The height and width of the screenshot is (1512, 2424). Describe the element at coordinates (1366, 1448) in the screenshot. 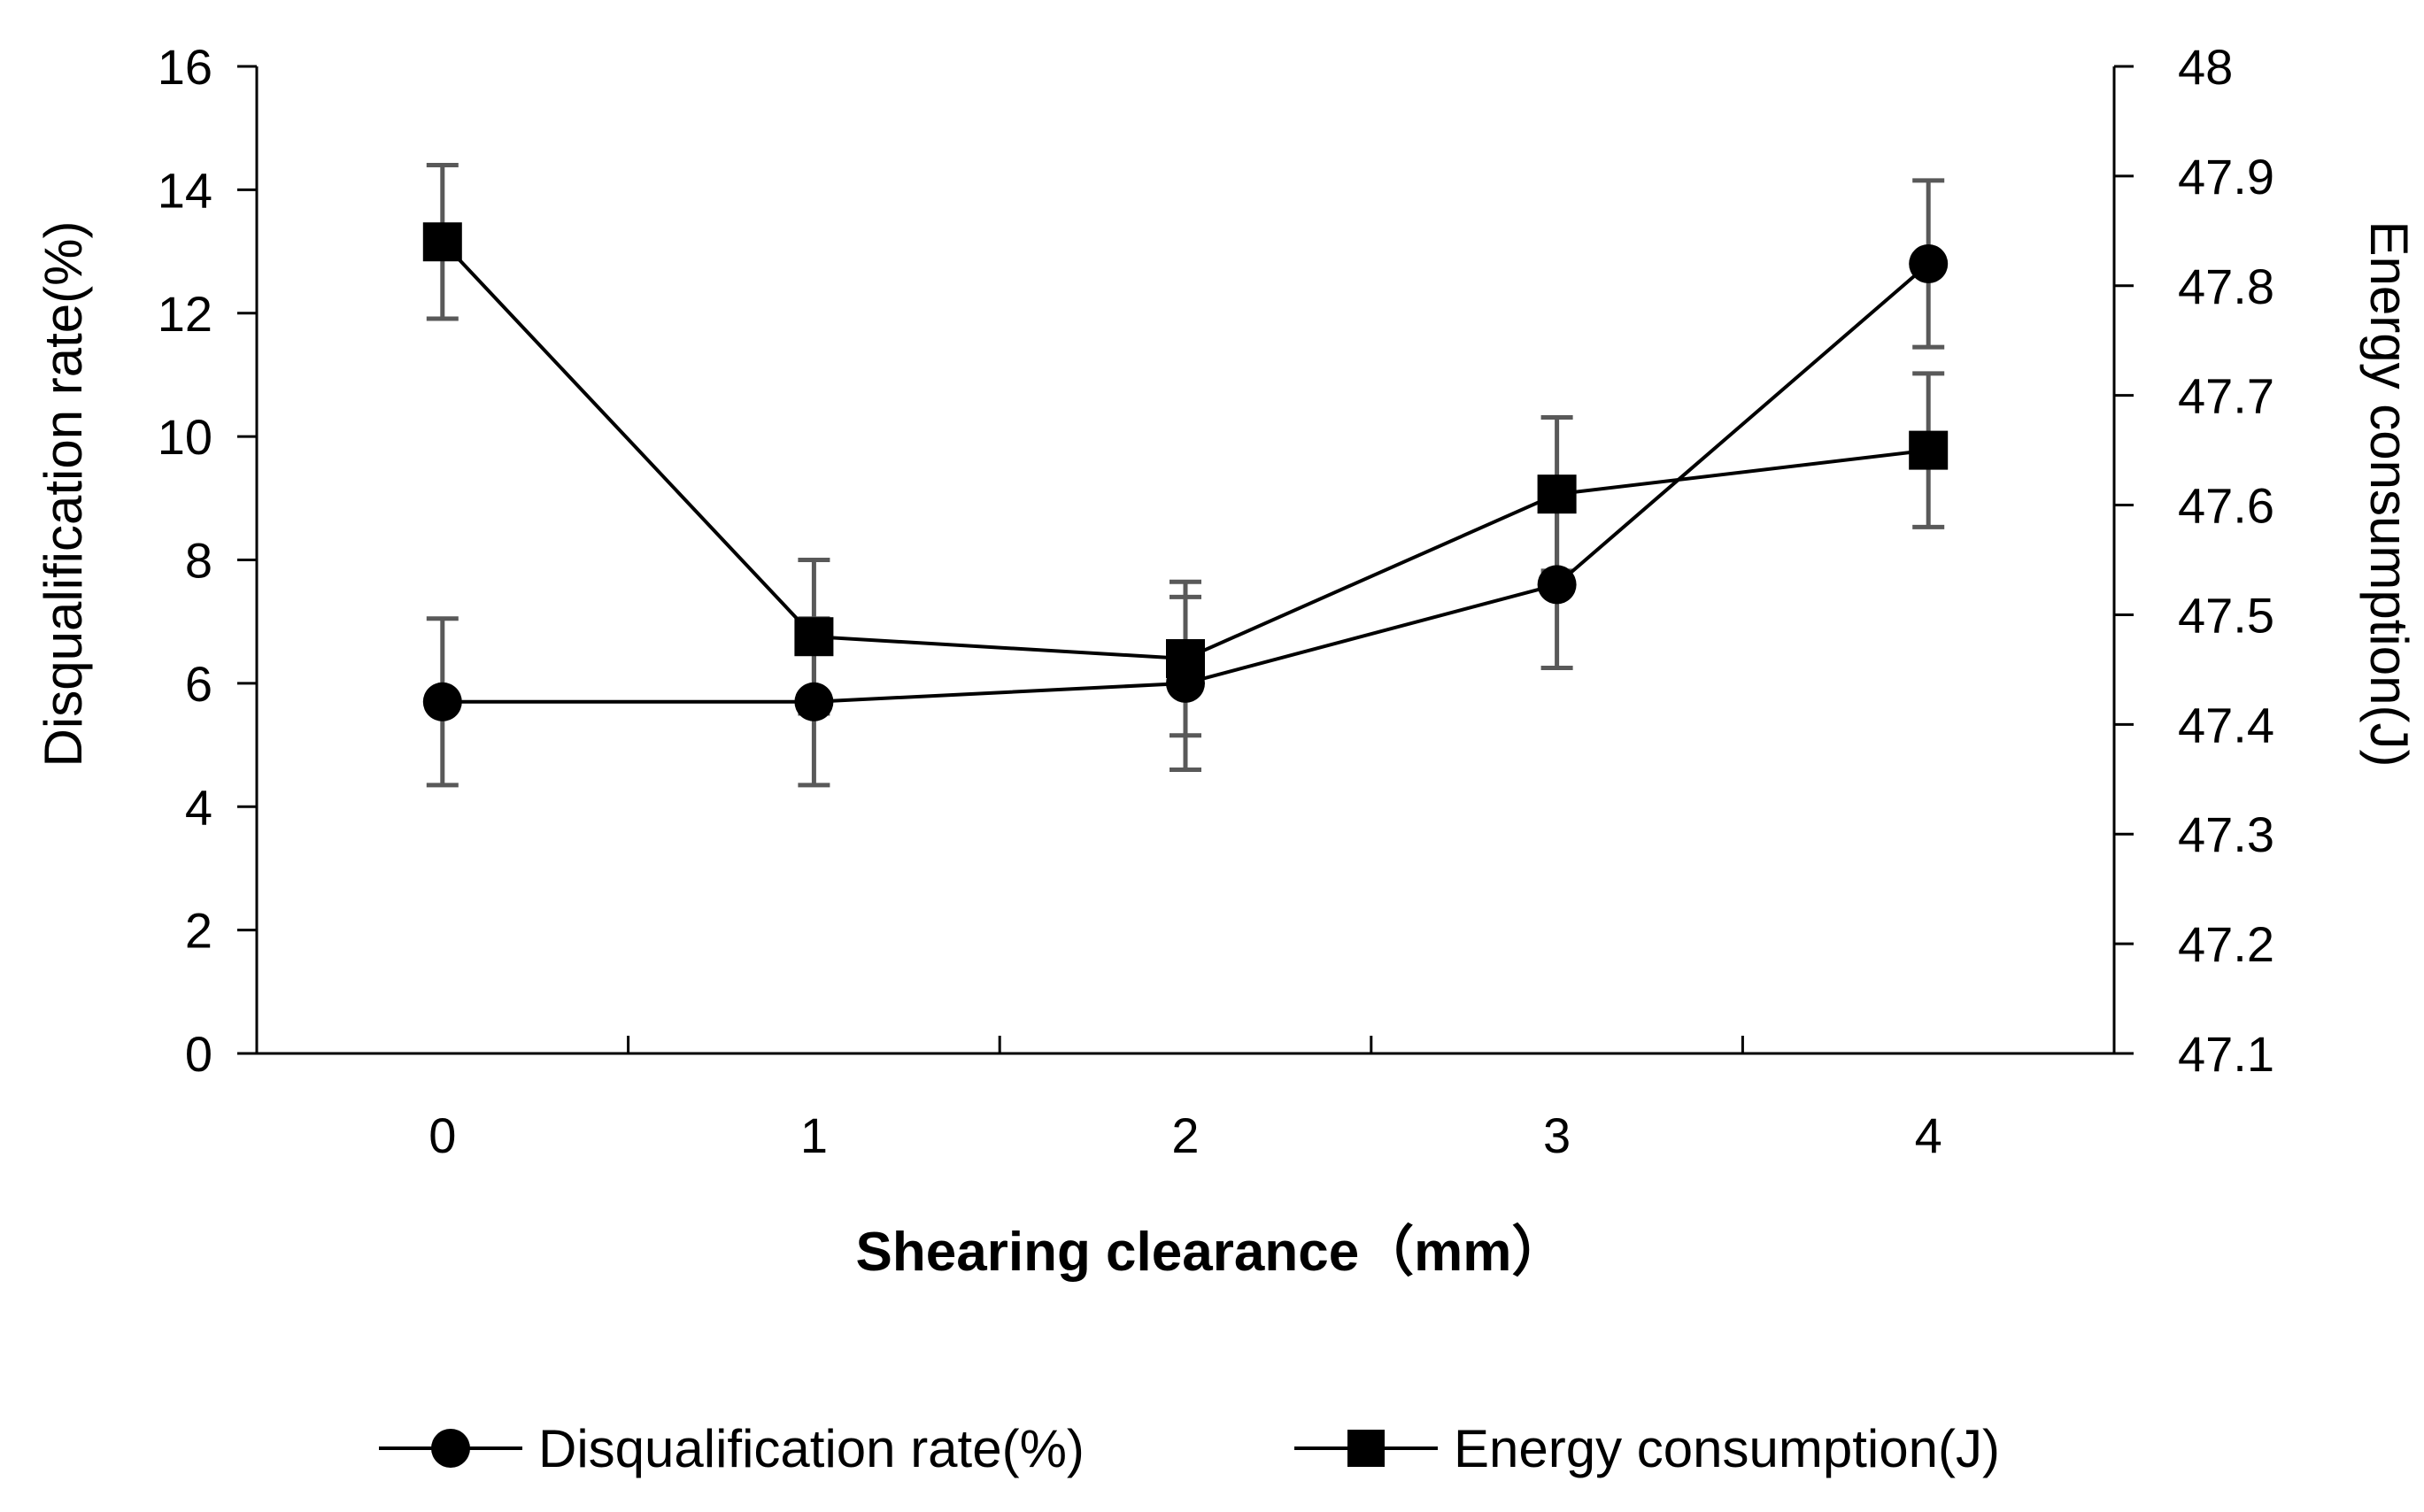

I see `legend-marker-square` at that location.